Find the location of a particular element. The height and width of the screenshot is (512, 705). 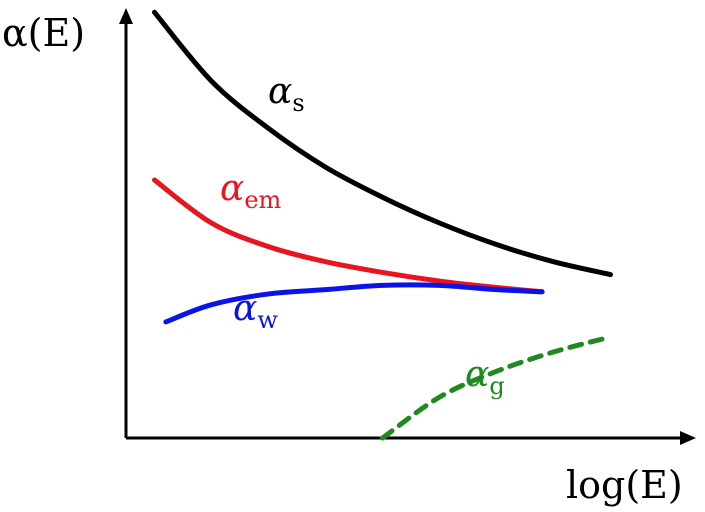

series-label-em: αem is located at coordinates (251, 191).